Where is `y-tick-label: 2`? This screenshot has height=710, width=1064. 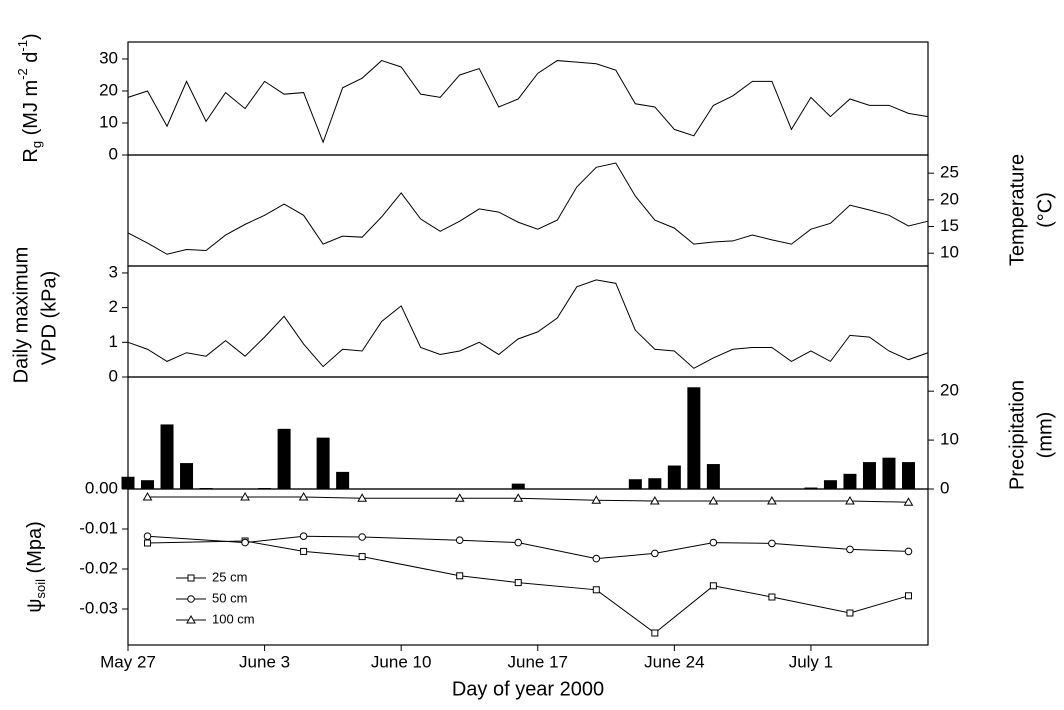 y-tick-label: 2 is located at coordinates (113, 306).